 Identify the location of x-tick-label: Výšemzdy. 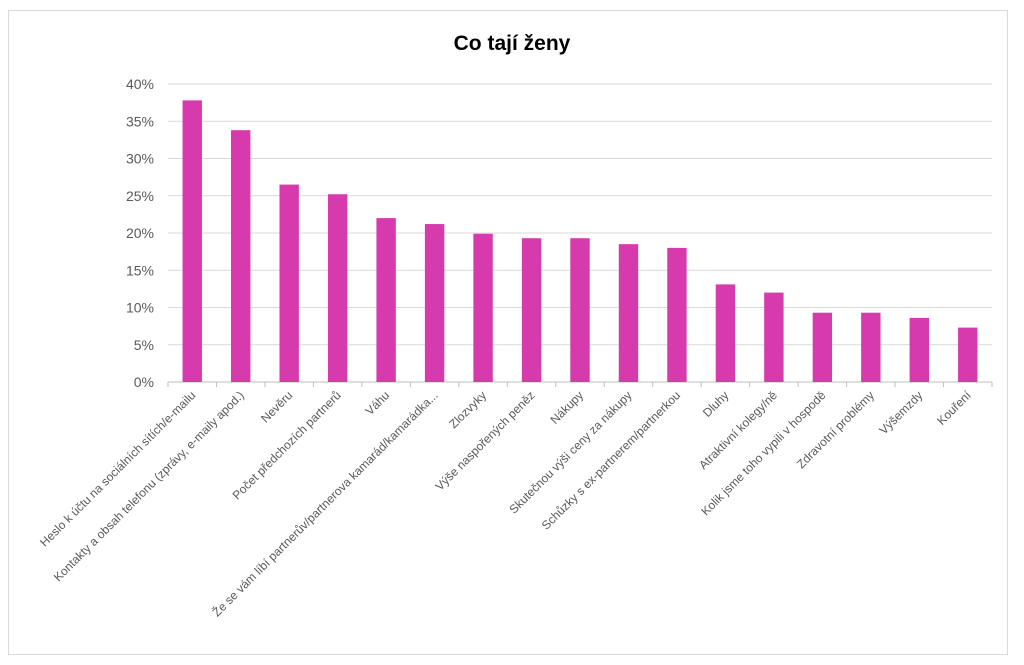
(900, 412).